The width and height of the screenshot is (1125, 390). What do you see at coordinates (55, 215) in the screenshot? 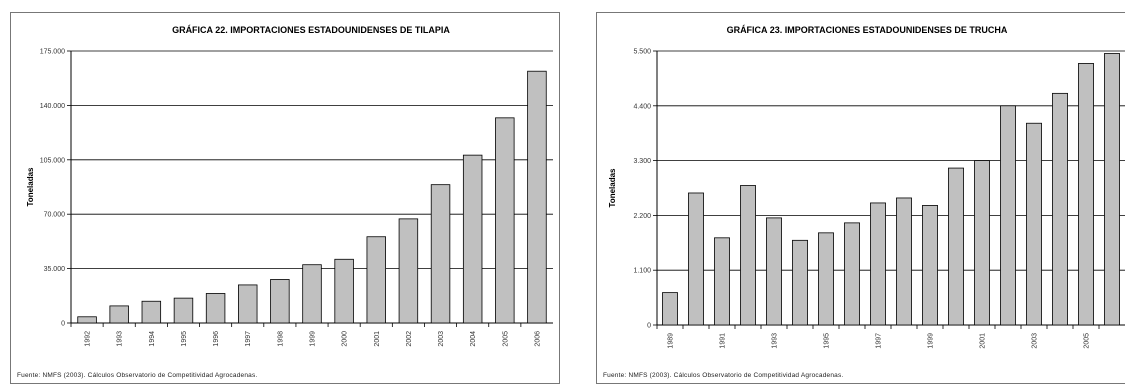
I see `y-tick-label: 70.000` at bounding box center [55, 215].